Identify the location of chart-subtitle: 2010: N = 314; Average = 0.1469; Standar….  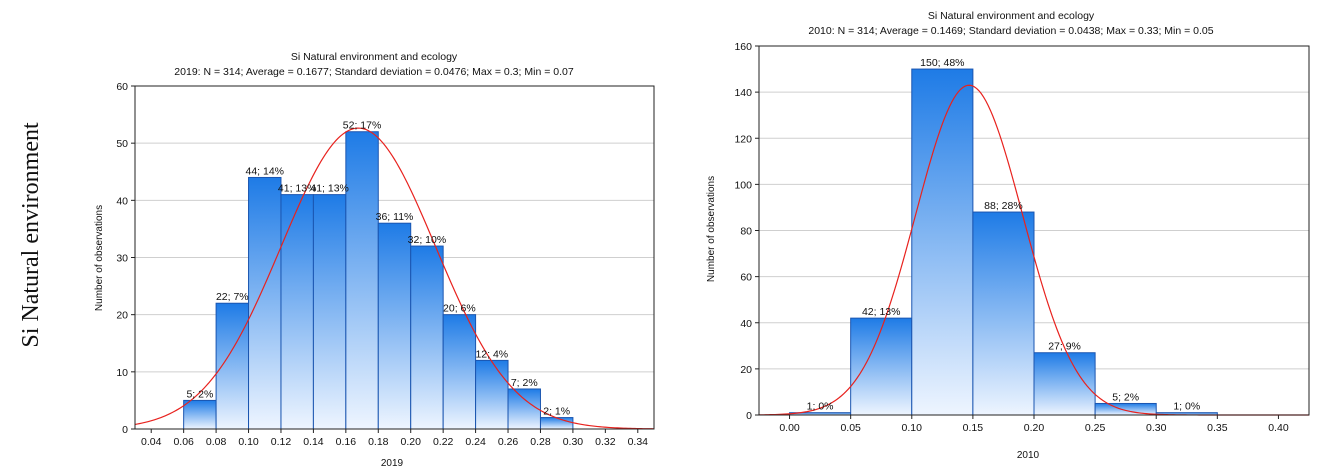
(1010, 31).